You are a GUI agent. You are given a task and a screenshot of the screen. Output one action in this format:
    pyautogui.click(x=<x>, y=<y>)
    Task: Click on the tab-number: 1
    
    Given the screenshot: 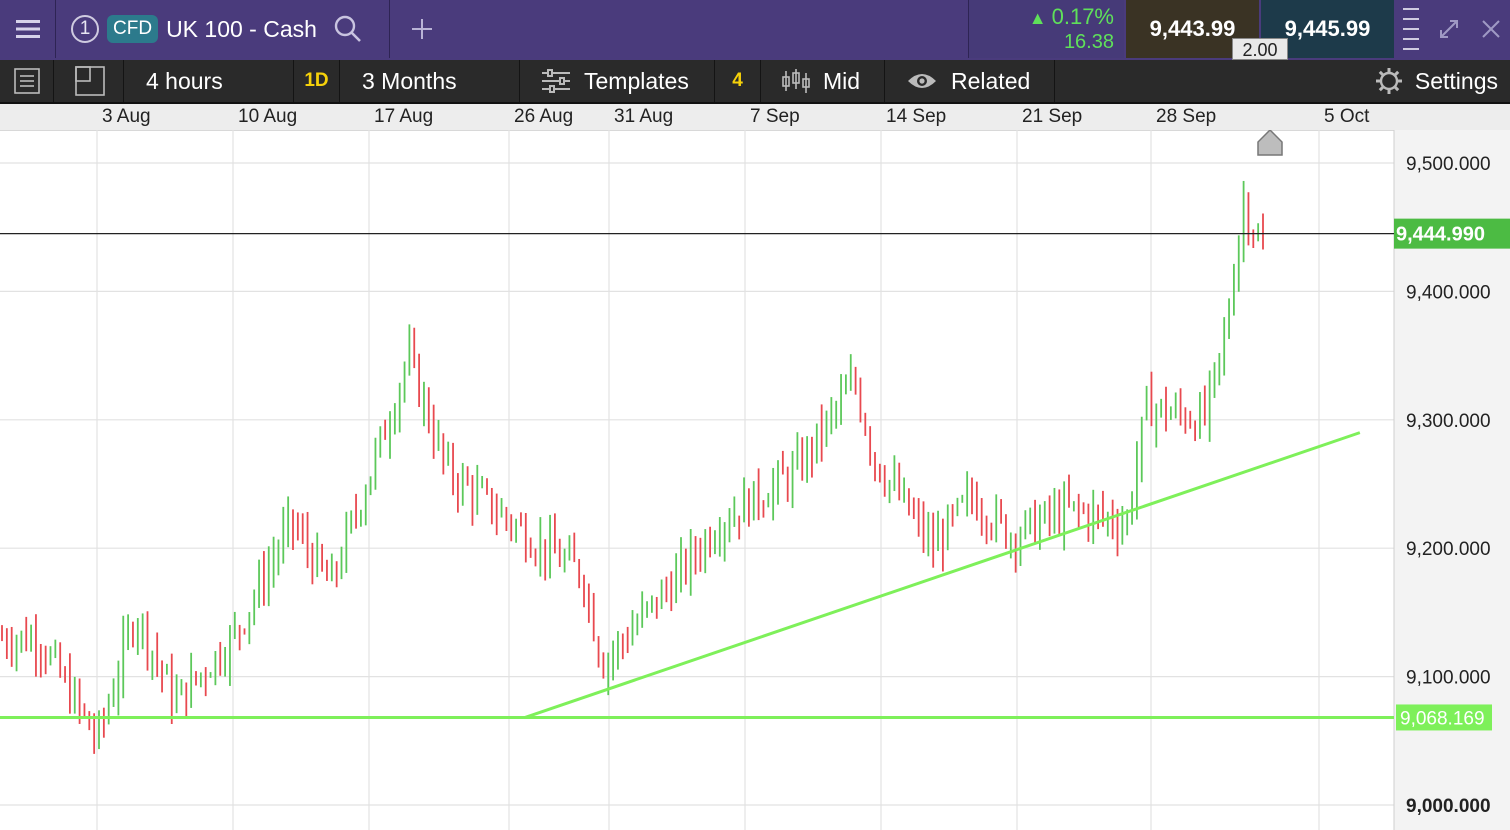 What is the action you would take?
    pyautogui.click(x=85, y=29)
    